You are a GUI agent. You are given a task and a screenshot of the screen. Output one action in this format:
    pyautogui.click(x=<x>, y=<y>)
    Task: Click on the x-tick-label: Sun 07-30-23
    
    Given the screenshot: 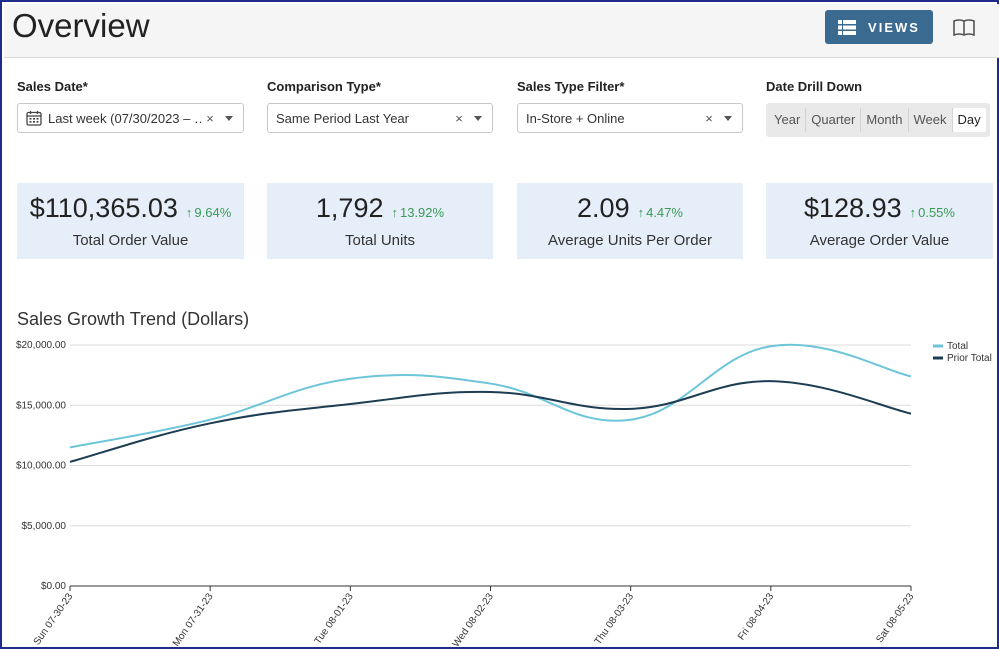 What is the action you would take?
    pyautogui.click(x=54, y=619)
    